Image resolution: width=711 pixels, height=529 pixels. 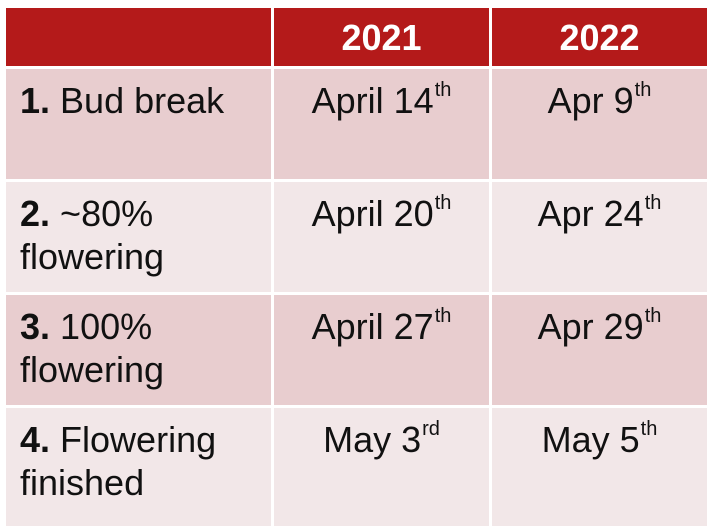 I want to click on stage-label: ~80% flowering, so click(x=92, y=235).